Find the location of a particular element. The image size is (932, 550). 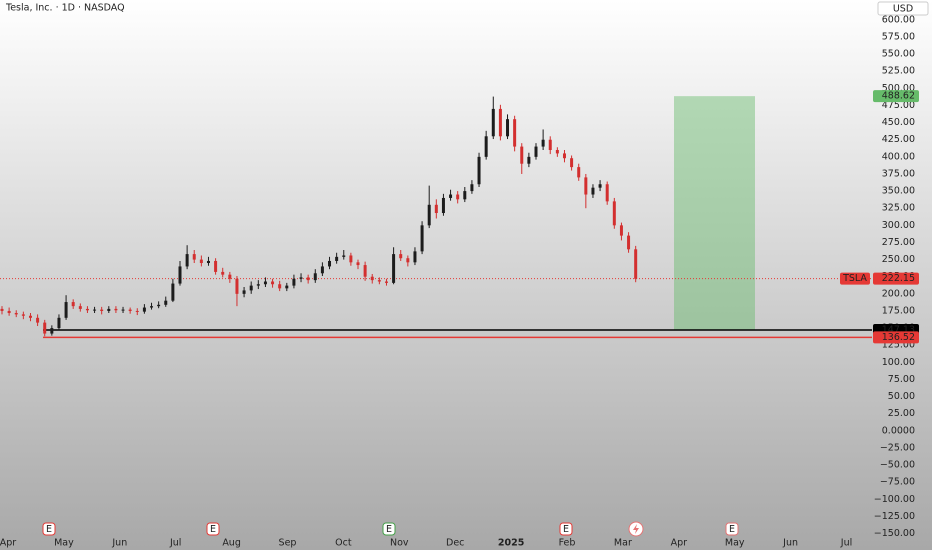

price-badge-label: 488.62 is located at coordinates (898, 96).